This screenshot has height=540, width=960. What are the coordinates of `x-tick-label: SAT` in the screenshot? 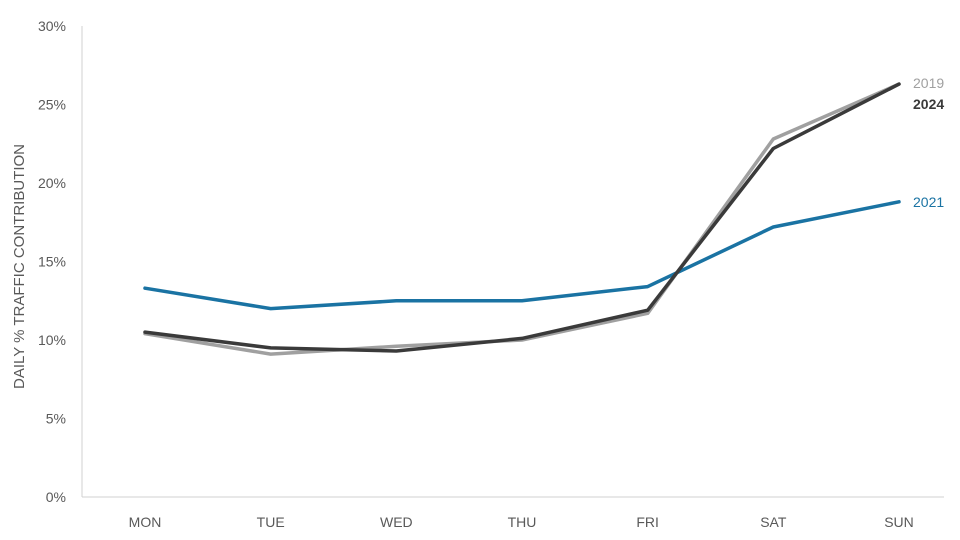 It's located at (773, 522).